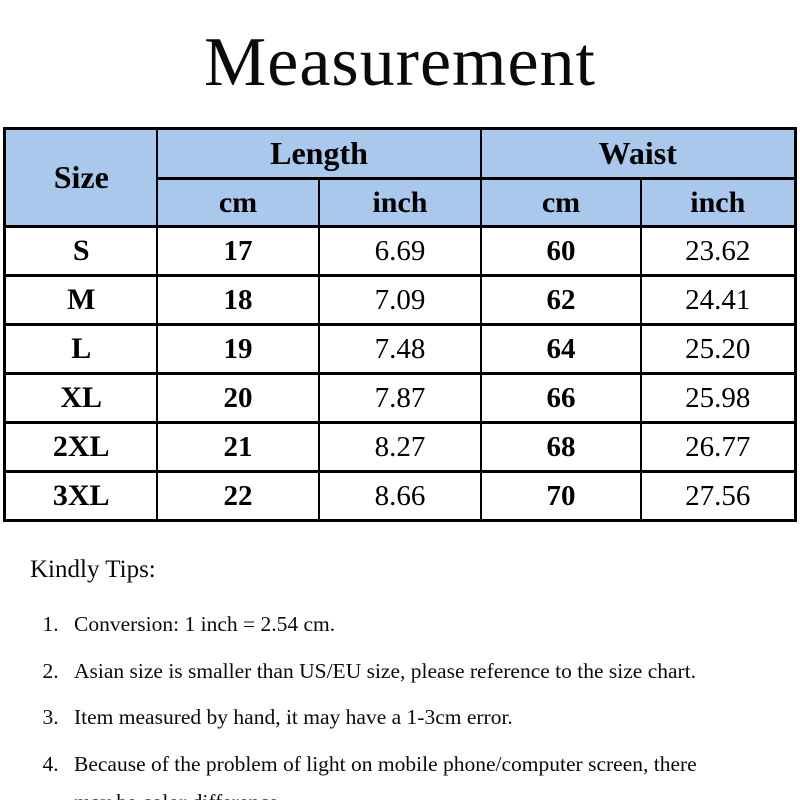 Image resolution: width=800 pixels, height=800 pixels. I want to click on col-header-waist-cm: cm, so click(561, 202).